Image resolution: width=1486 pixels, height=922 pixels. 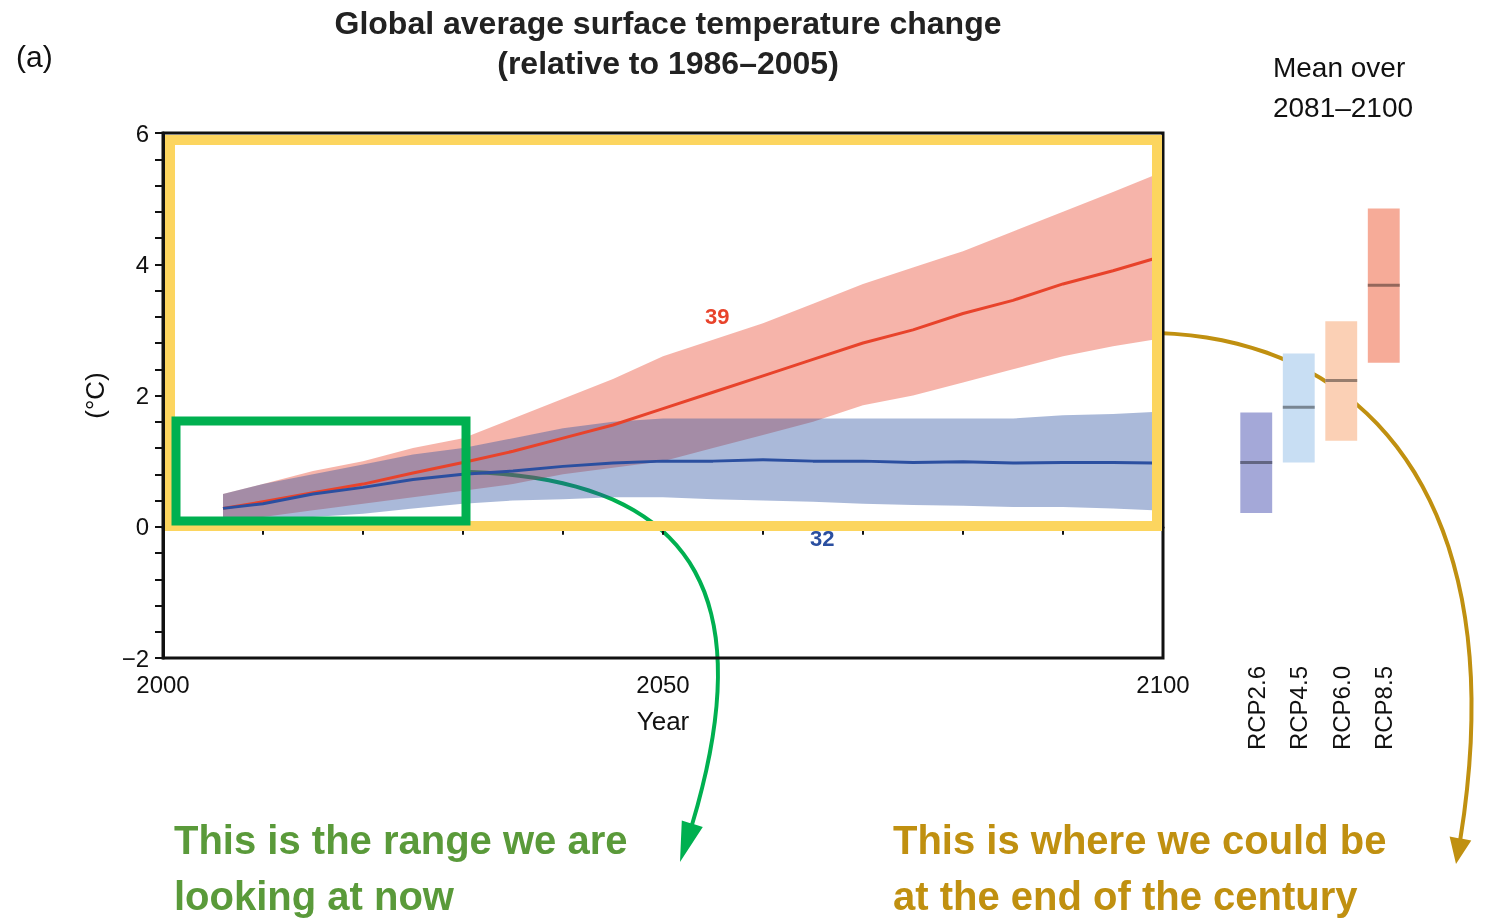 What do you see at coordinates (135, 658) in the screenshot?
I see `y-tick-label: −2` at bounding box center [135, 658].